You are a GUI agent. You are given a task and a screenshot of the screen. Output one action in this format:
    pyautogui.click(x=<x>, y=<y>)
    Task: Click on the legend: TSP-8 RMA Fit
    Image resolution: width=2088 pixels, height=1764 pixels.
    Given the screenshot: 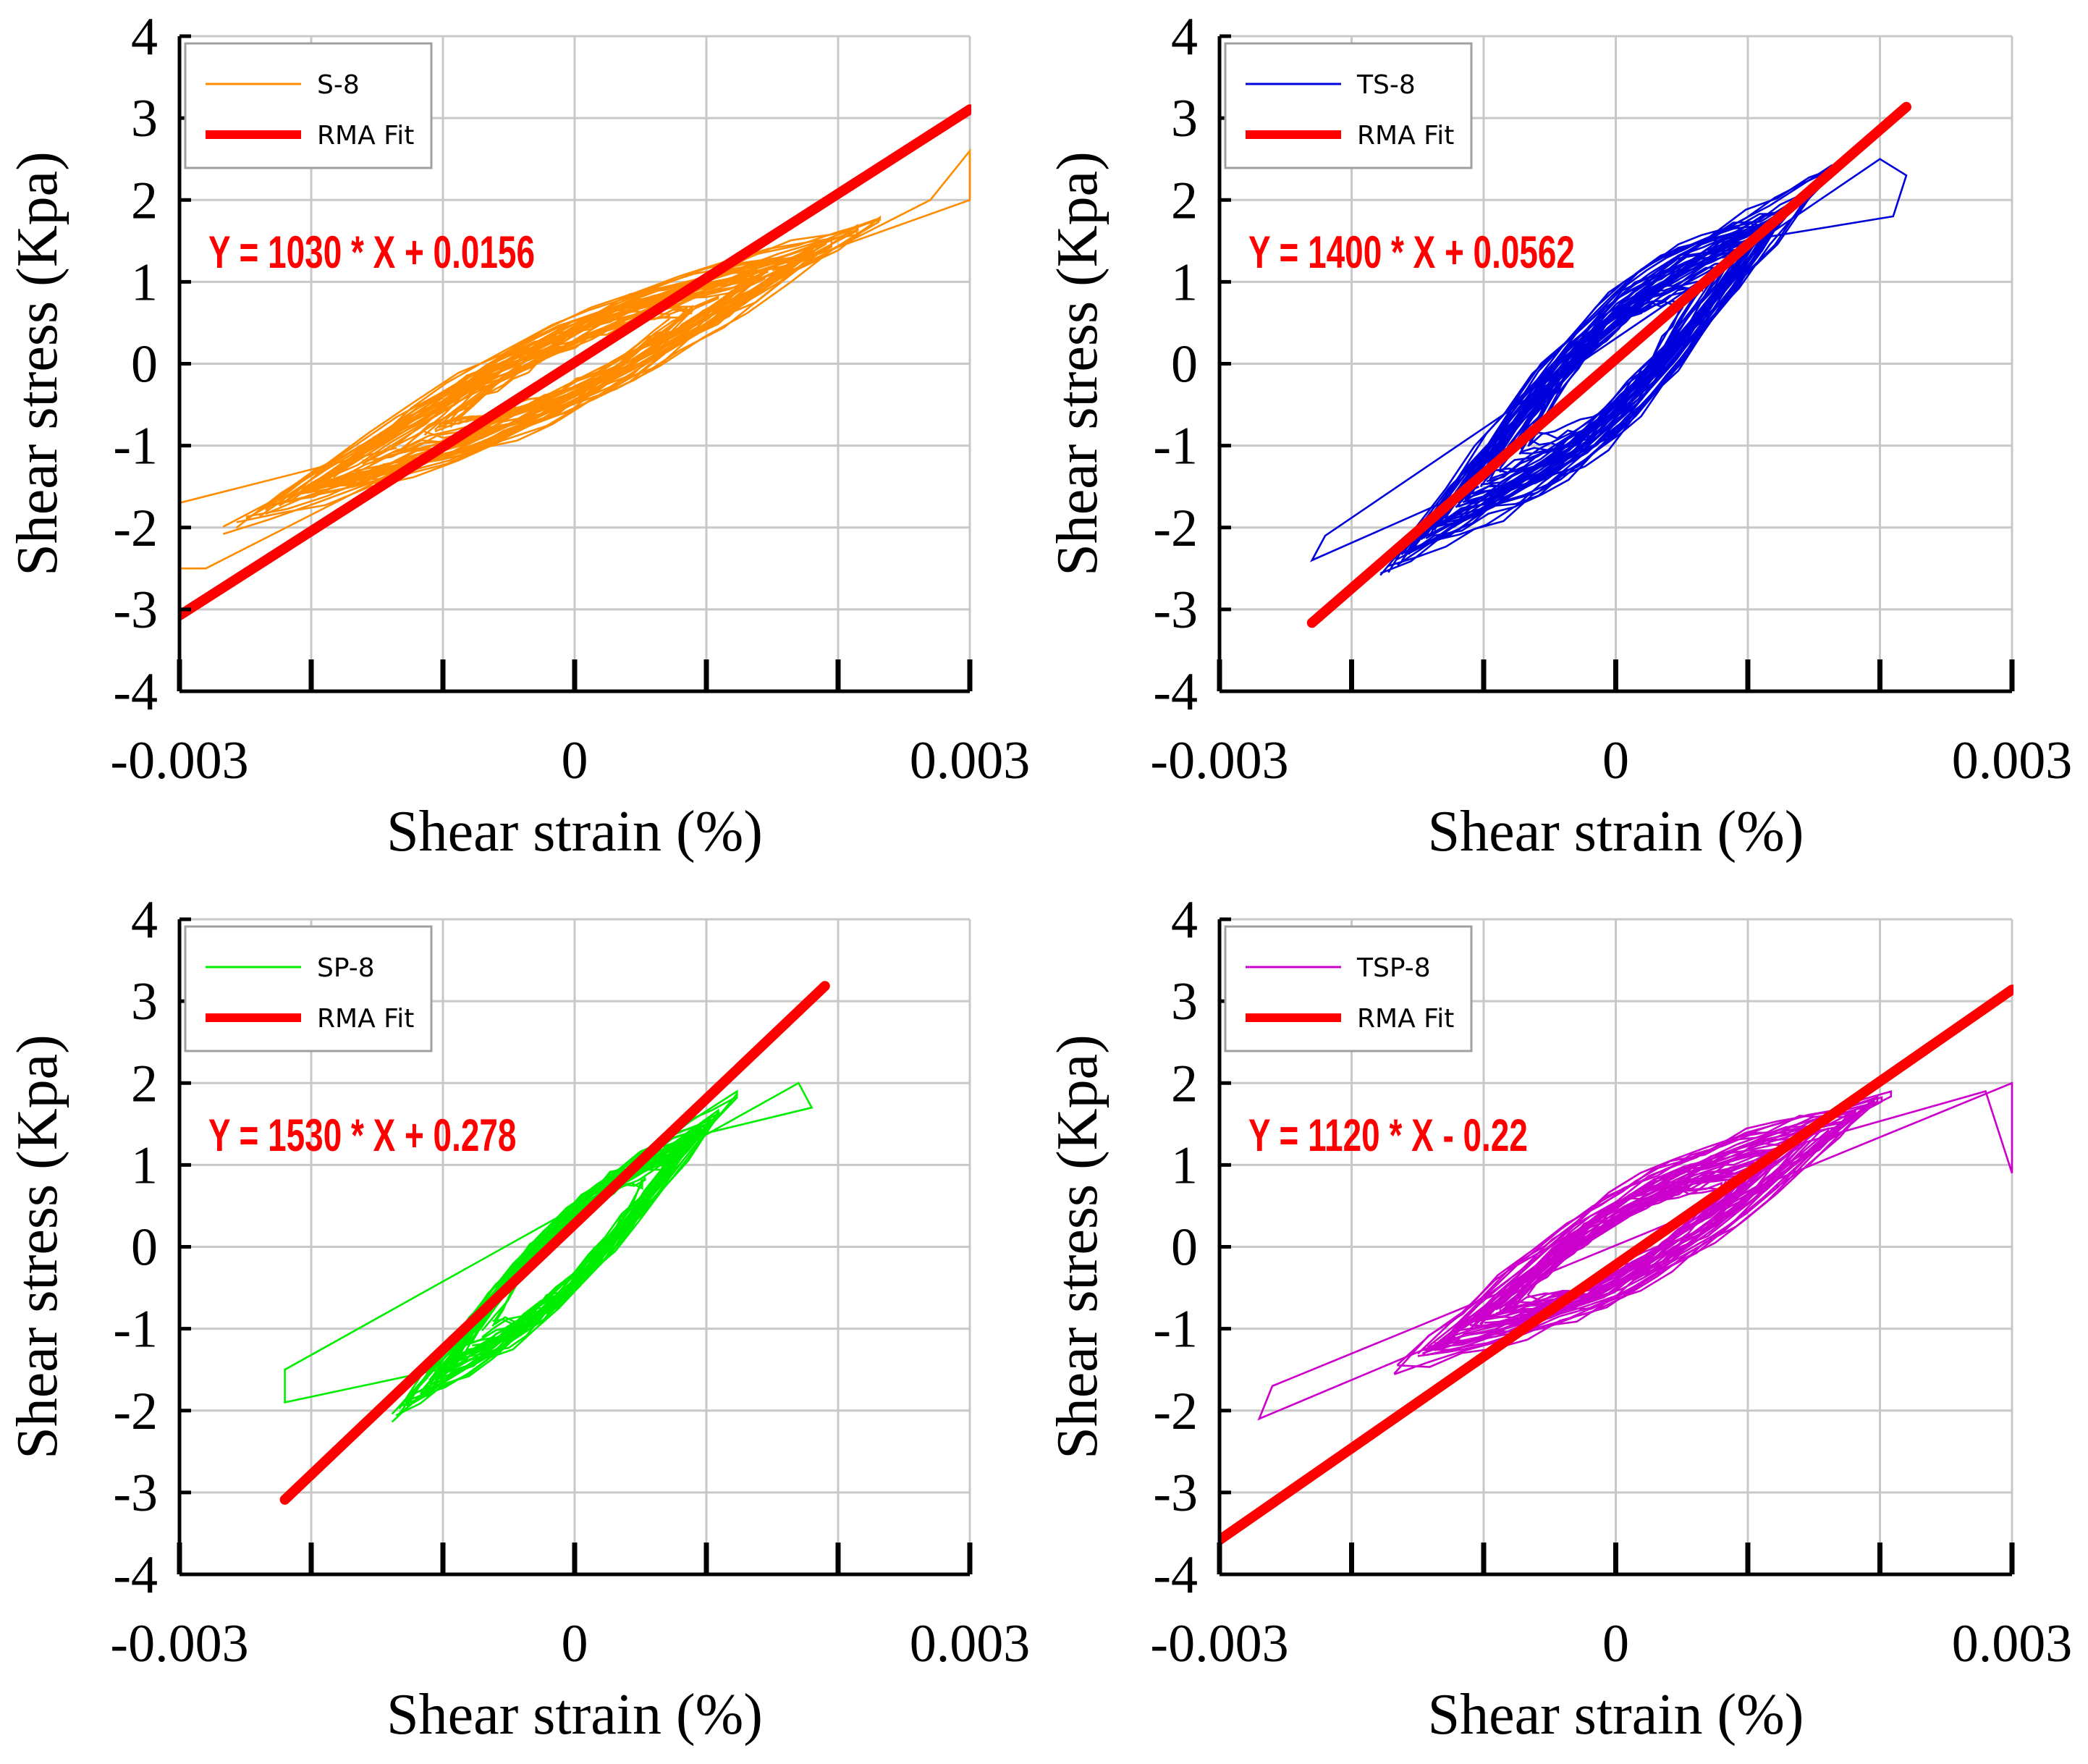 What is the action you would take?
    pyautogui.click(x=1348, y=988)
    